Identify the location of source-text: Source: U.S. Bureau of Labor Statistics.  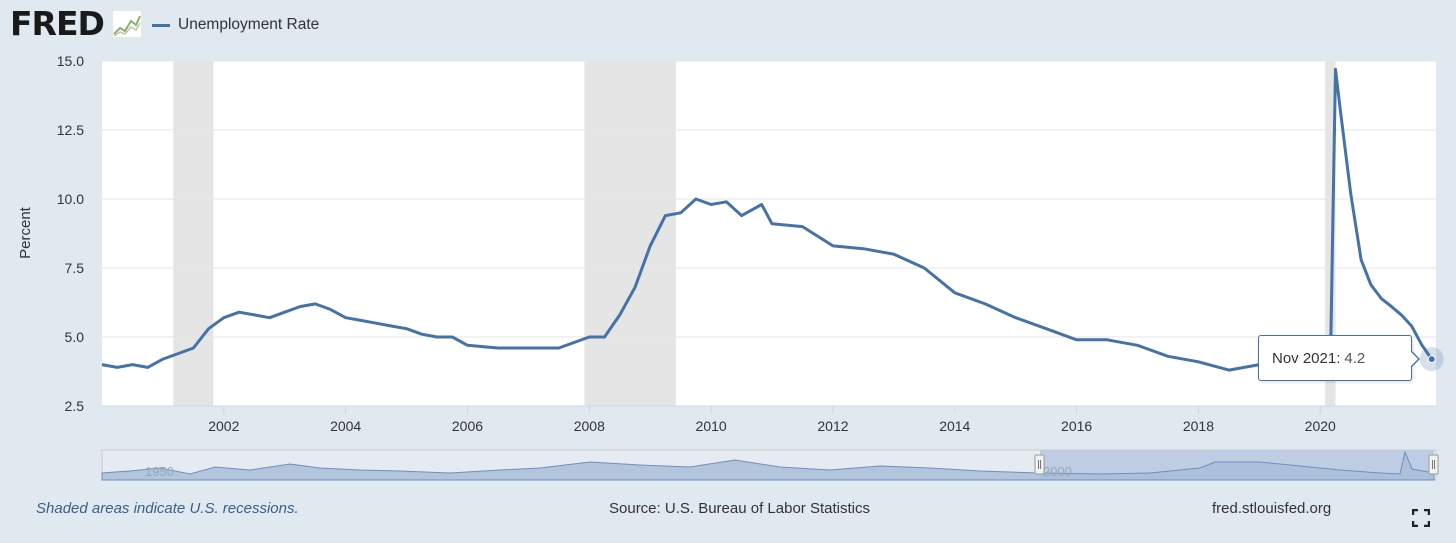
(739, 508).